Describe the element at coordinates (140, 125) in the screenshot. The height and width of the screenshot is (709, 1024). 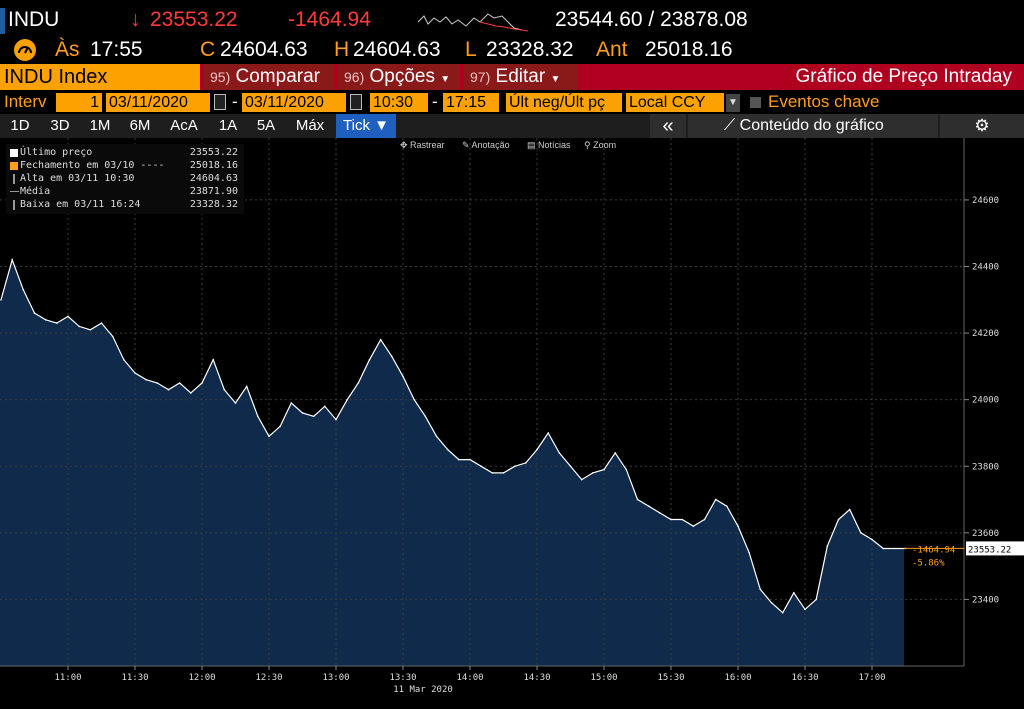
I see `tab-6m: 6M` at that location.